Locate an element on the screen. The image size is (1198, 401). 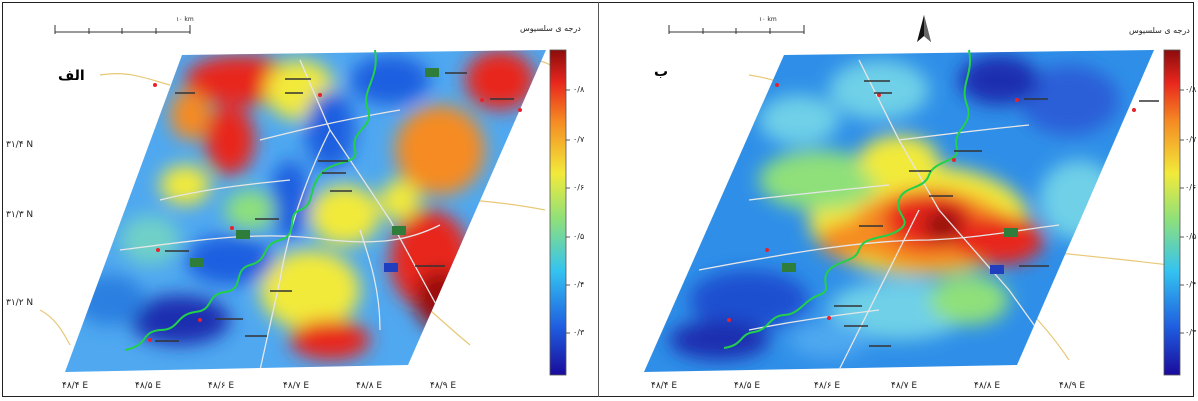
legend-bar-b is located at coordinates (1172, 212).